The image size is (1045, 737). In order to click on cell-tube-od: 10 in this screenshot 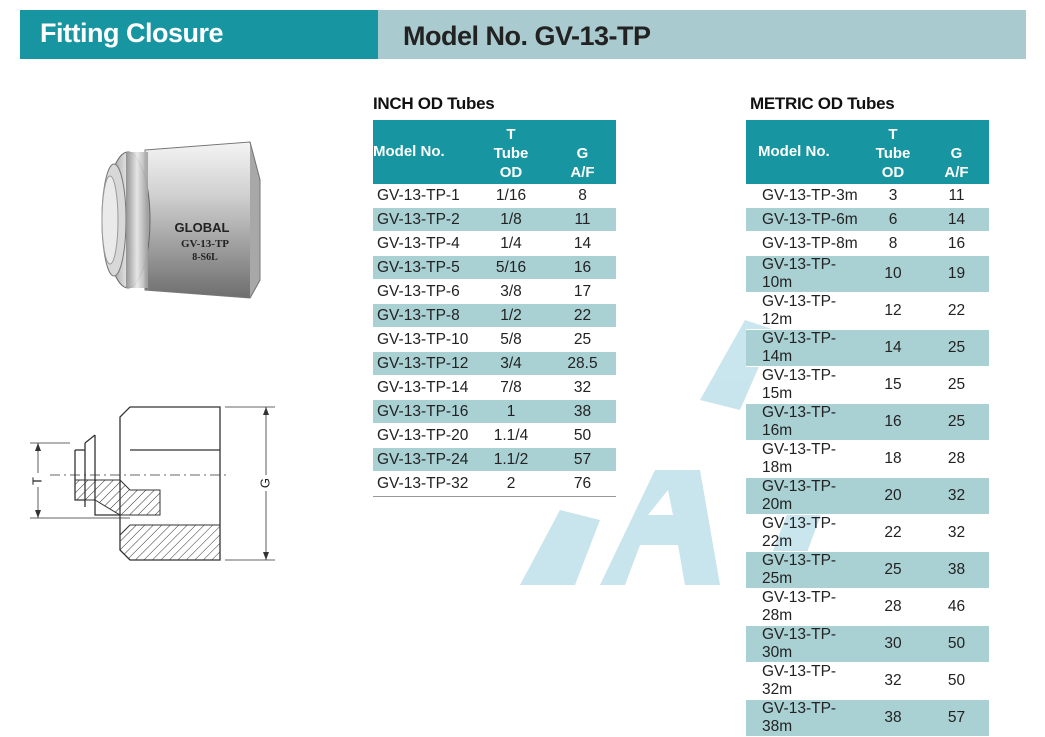, I will do `click(893, 274)`.